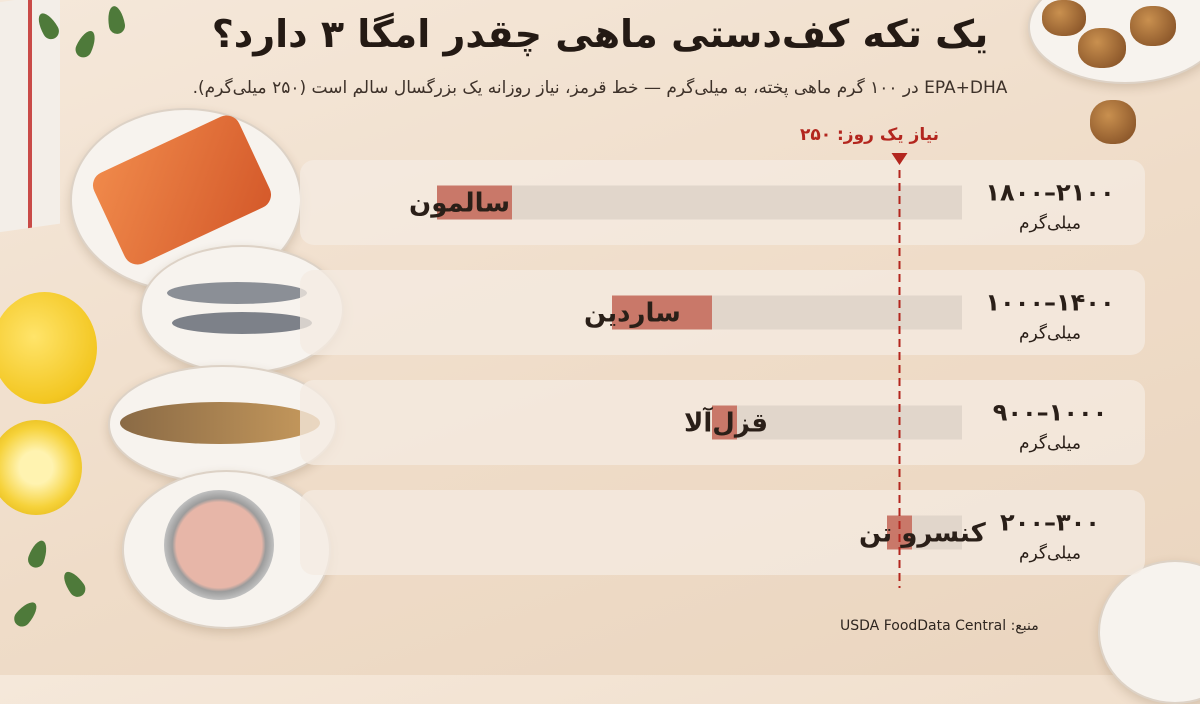 The width and height of the screenshot is (1200, 704). I want to click on category-label: ساردین, so click(632, 314).